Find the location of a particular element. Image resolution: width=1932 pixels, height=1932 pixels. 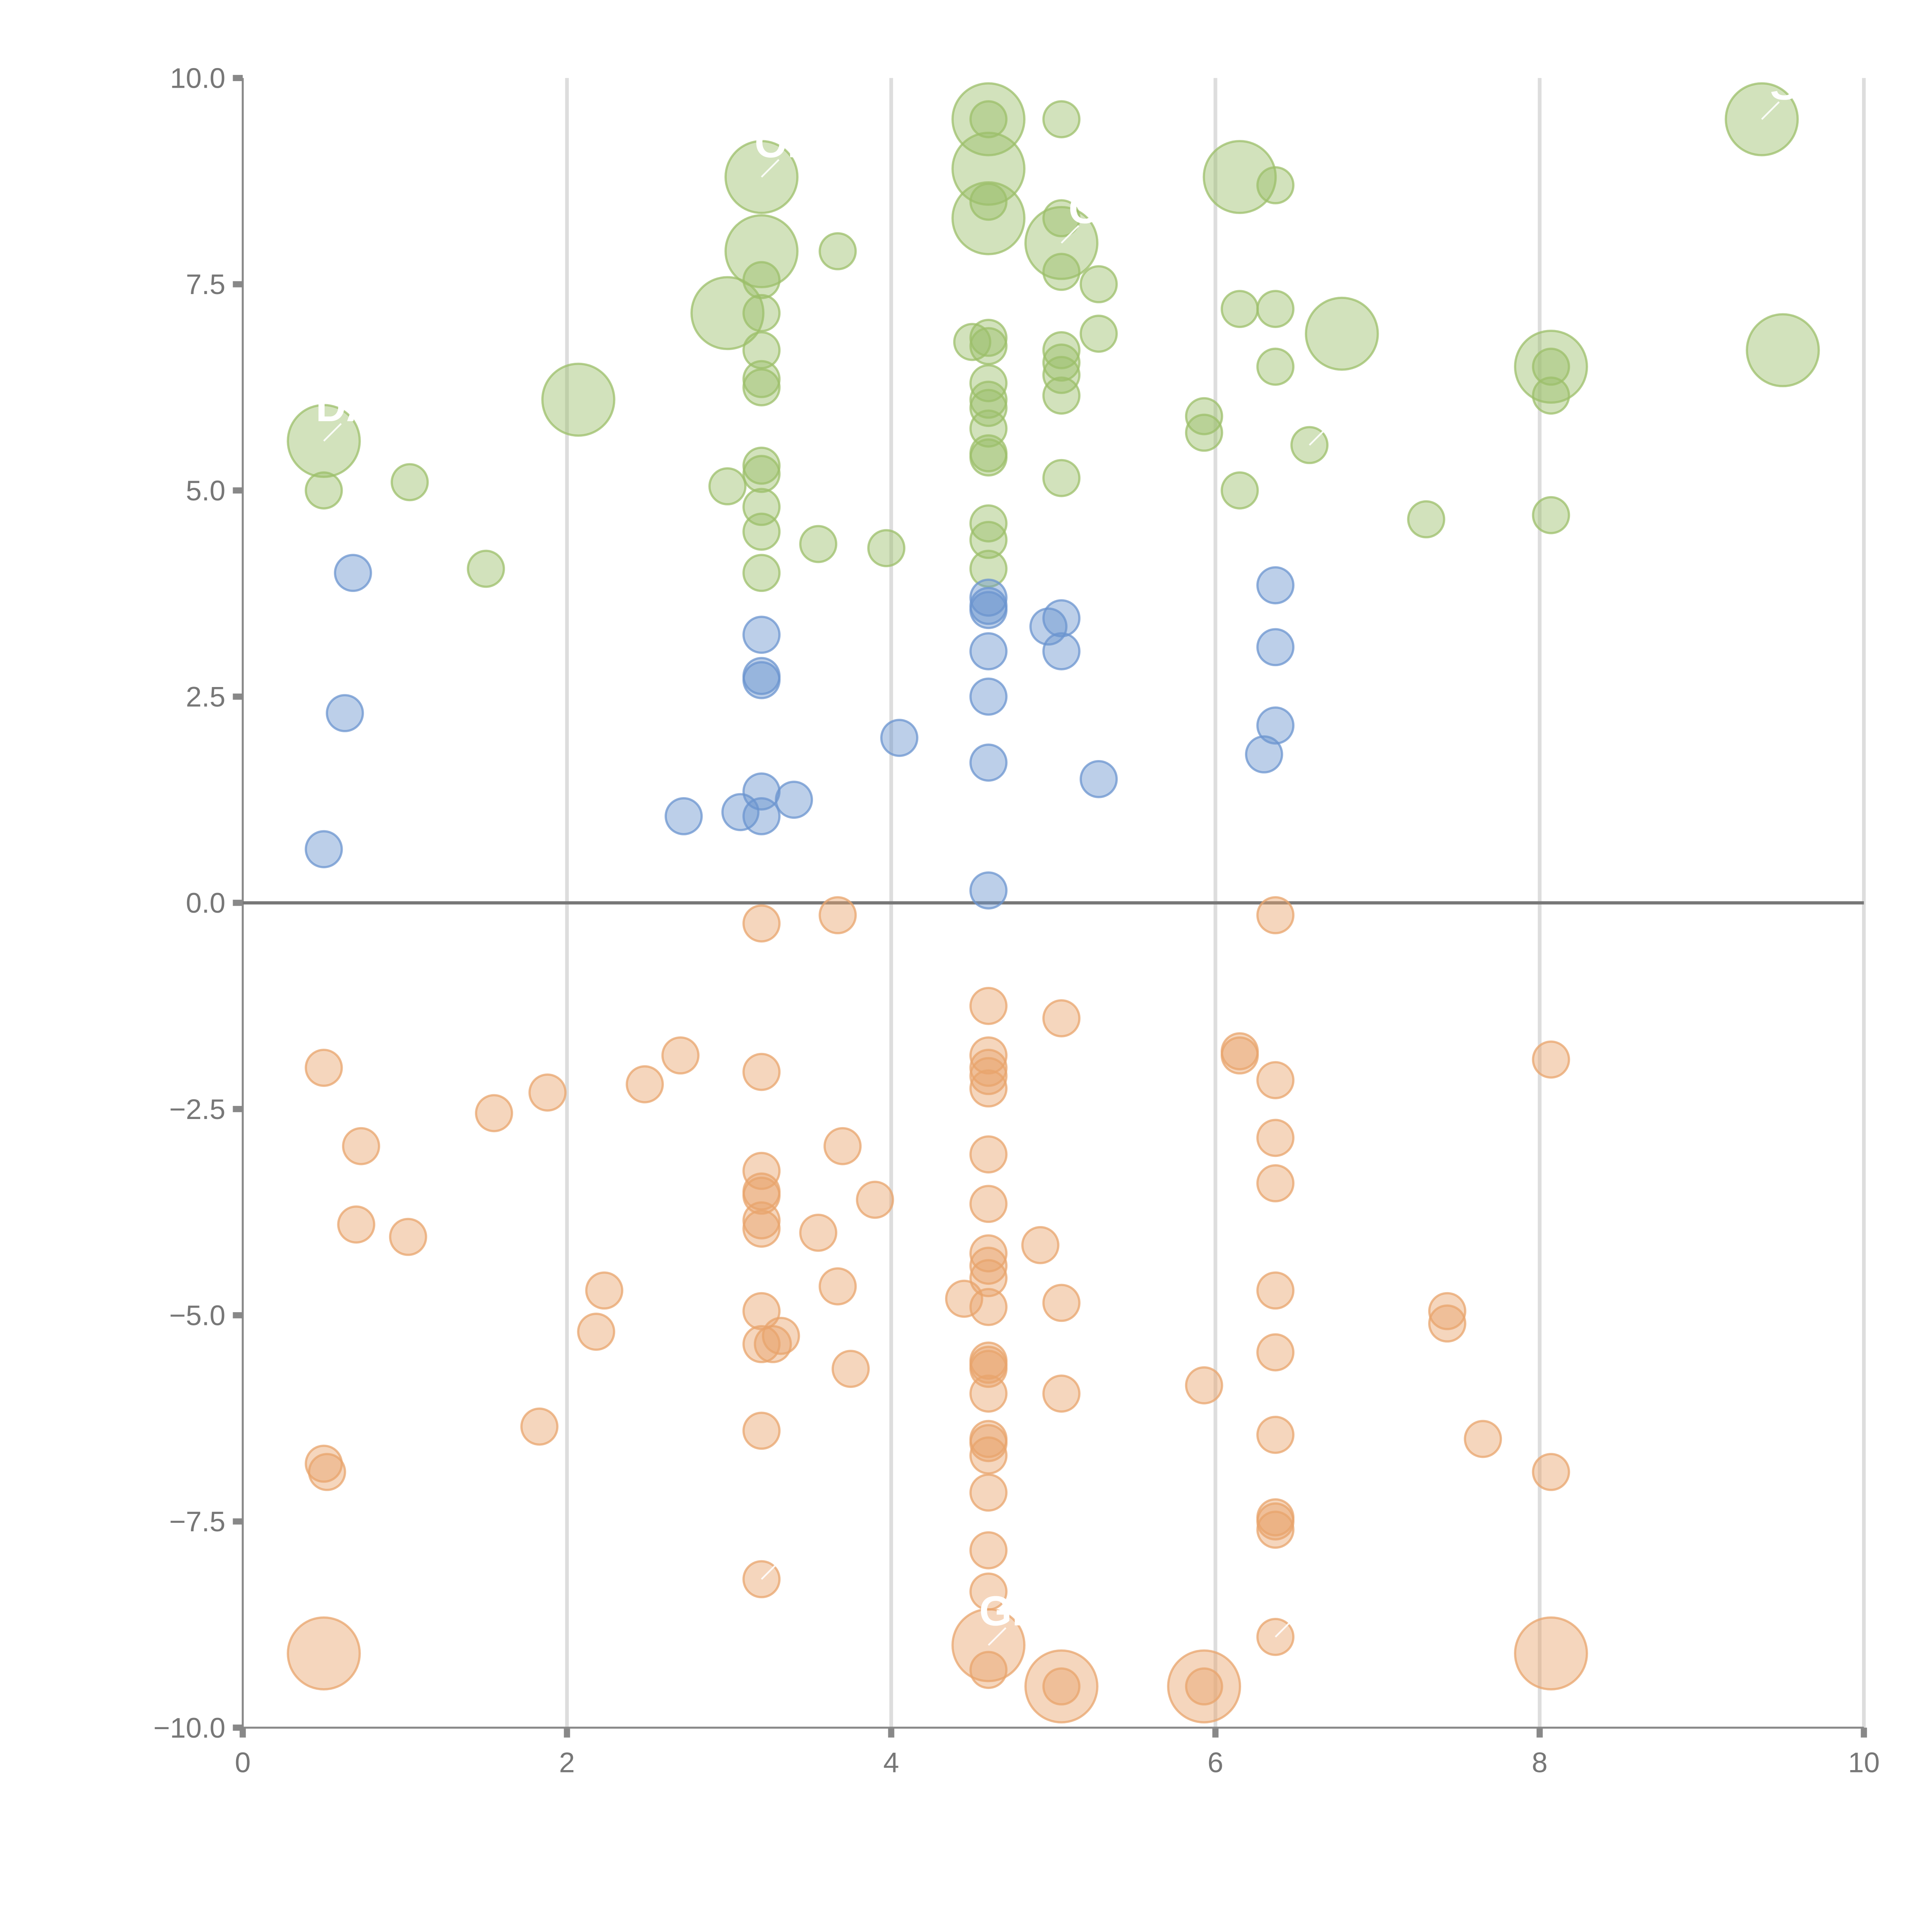

bubble-annotation: C is located at coordinates (1084, 209).